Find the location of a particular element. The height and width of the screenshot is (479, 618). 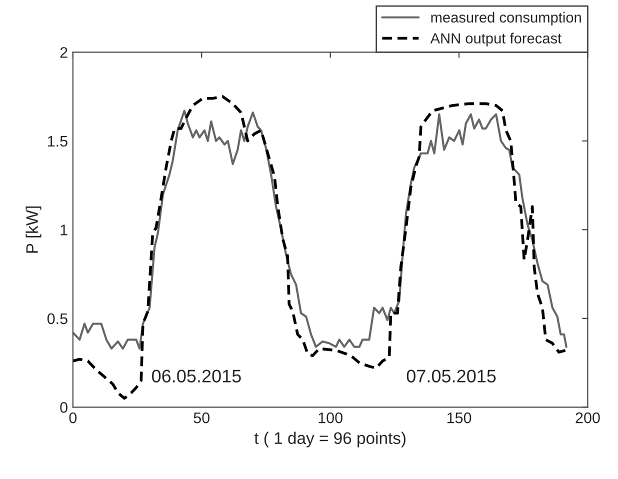

x-tick-label: 0 is located at coordinates (73, 418).